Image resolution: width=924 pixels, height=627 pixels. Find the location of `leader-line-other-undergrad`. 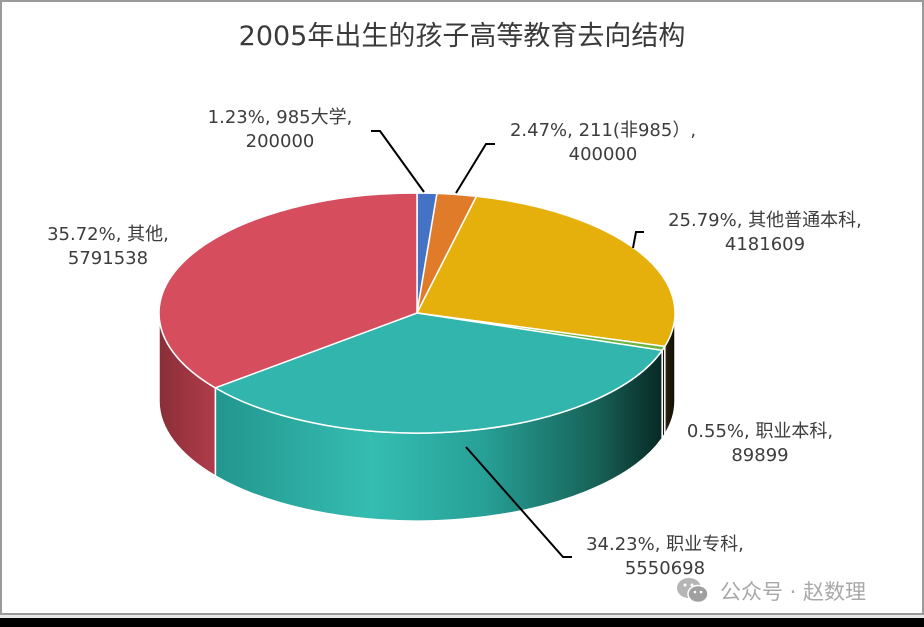

leader-line-other-undergrad is located at coordinates (638, 240).